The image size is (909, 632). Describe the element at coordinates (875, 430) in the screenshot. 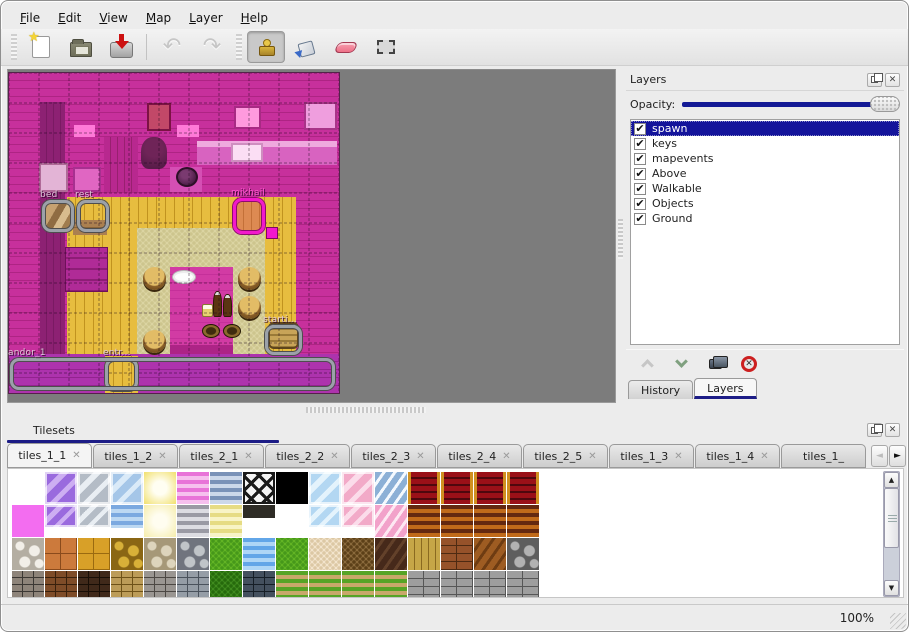

I see `float-tilesets-button` at that location.